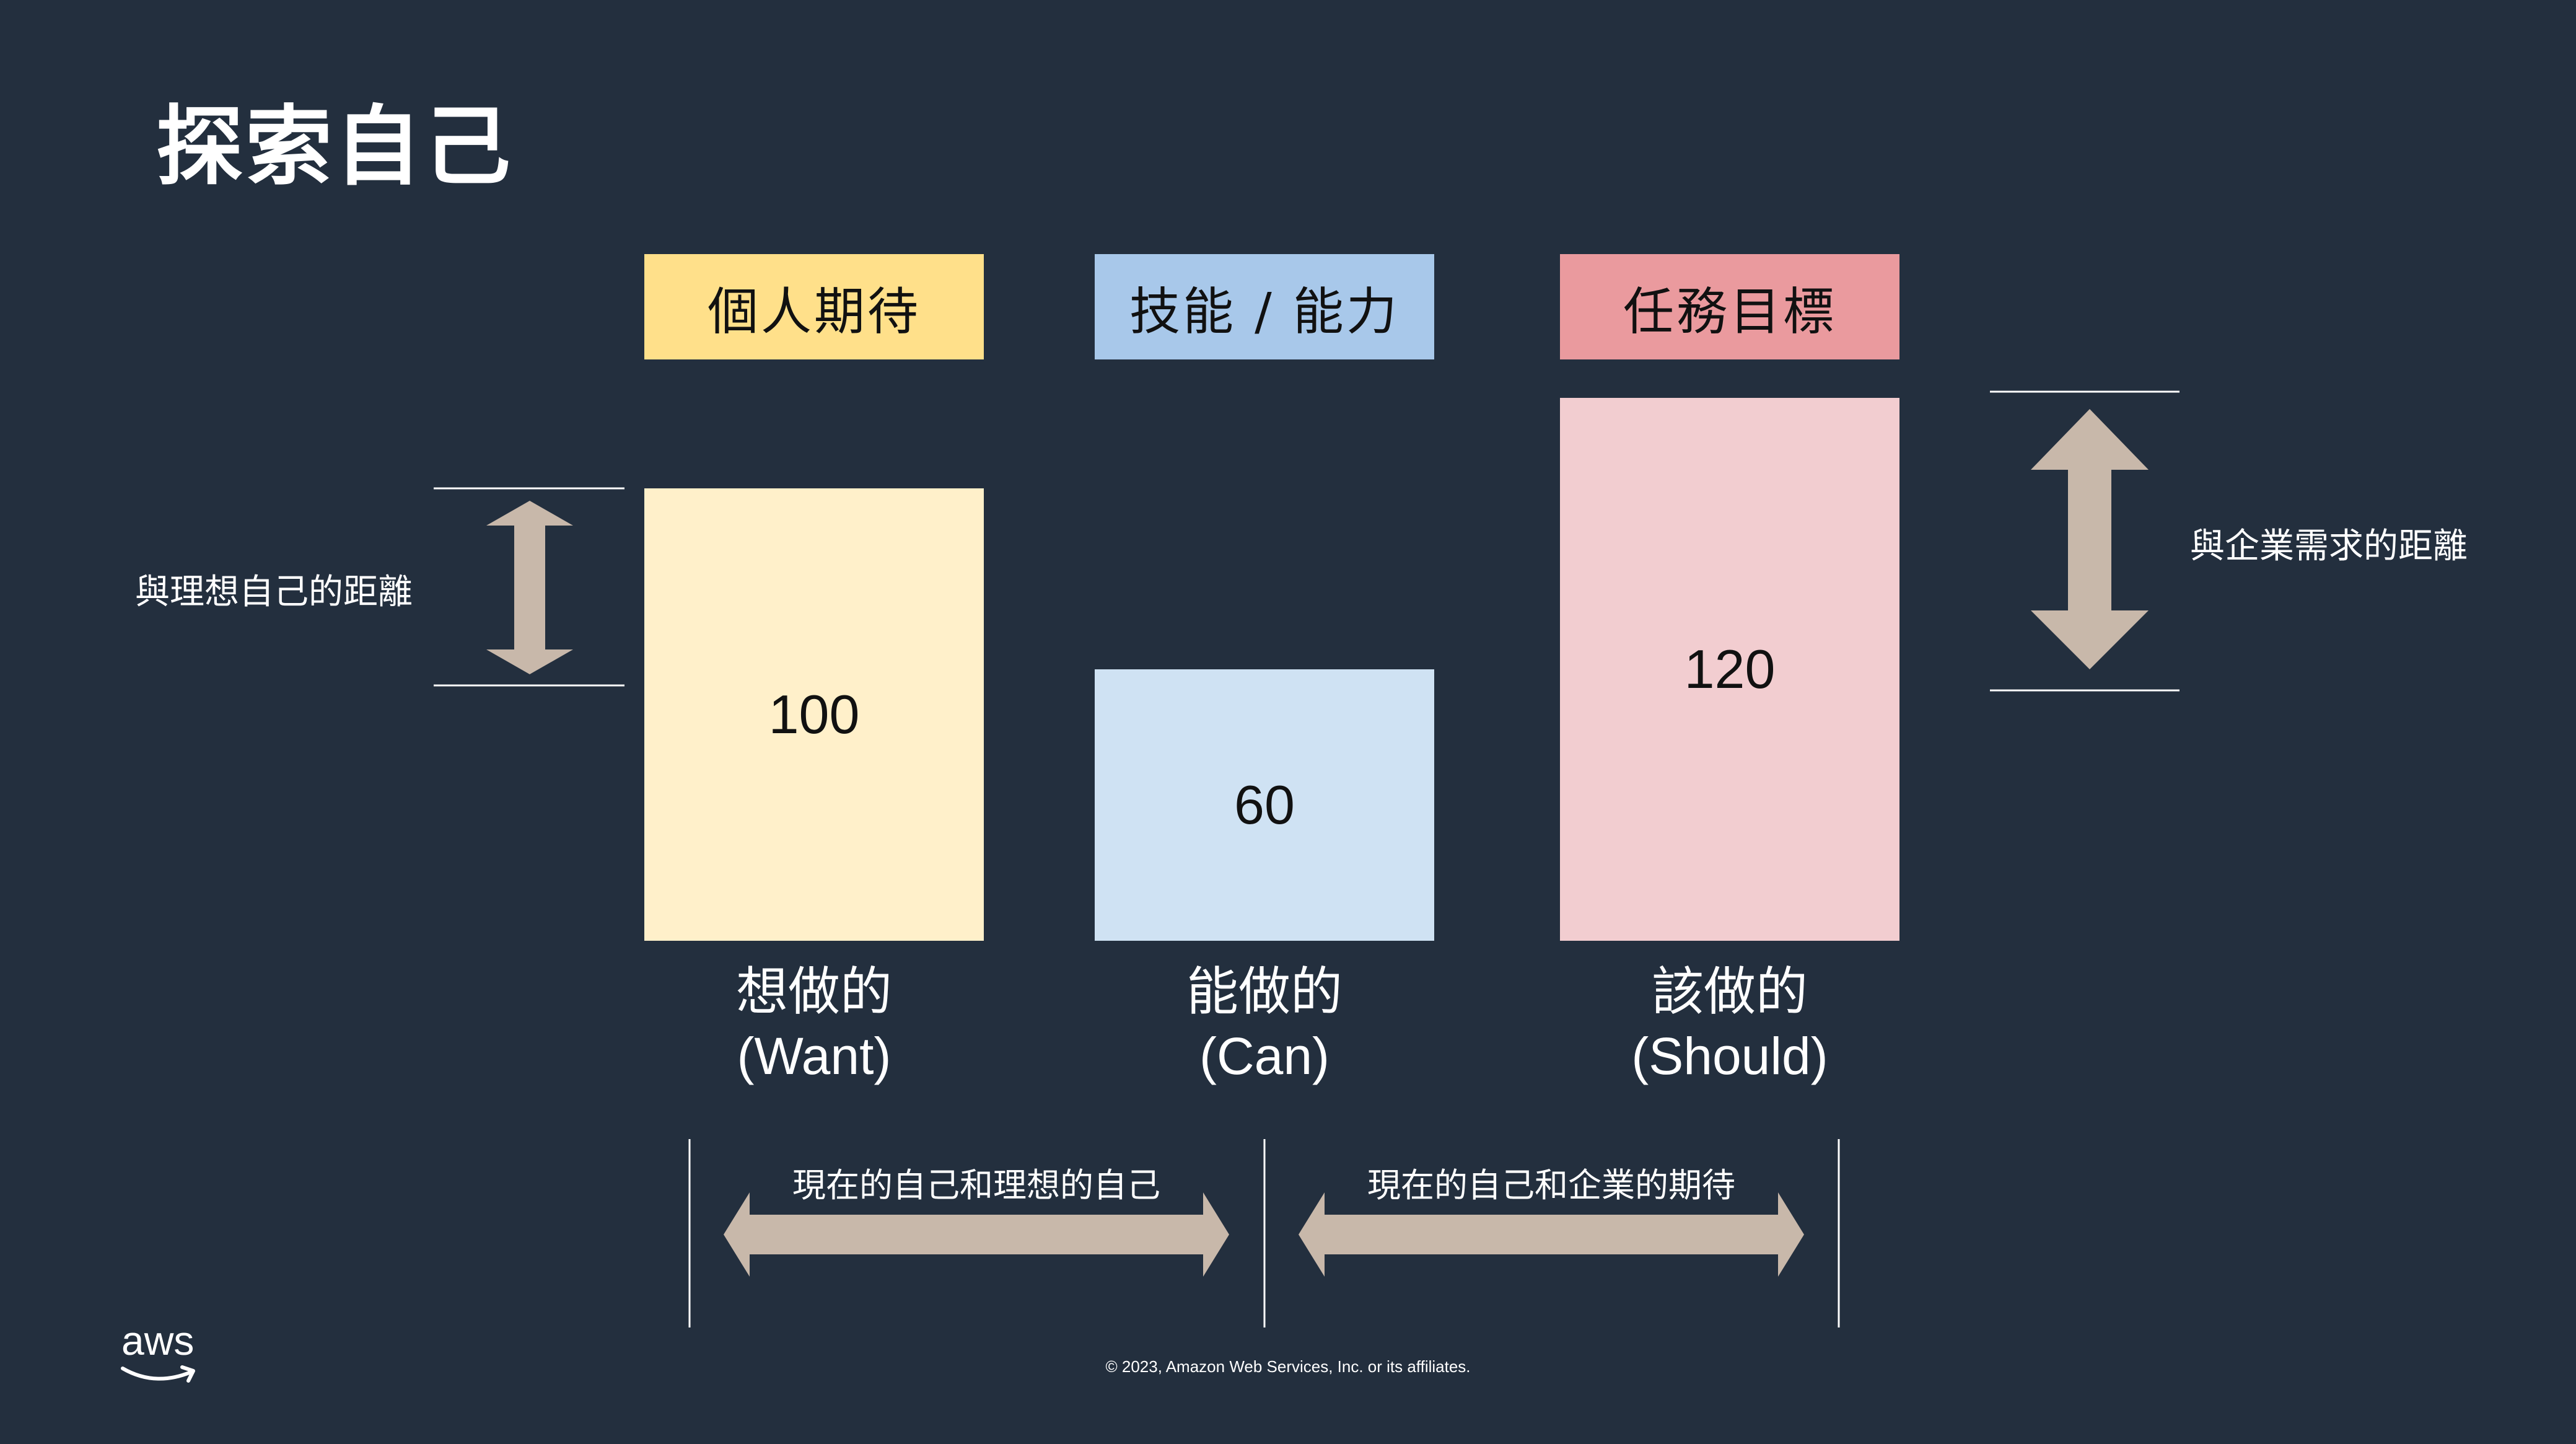 Image resolution: width=2576 pixels, height=1444 pixels. I want to click on bottom-arrow-label-1: 現在的自己和理想的自己, so click(976, 1185).